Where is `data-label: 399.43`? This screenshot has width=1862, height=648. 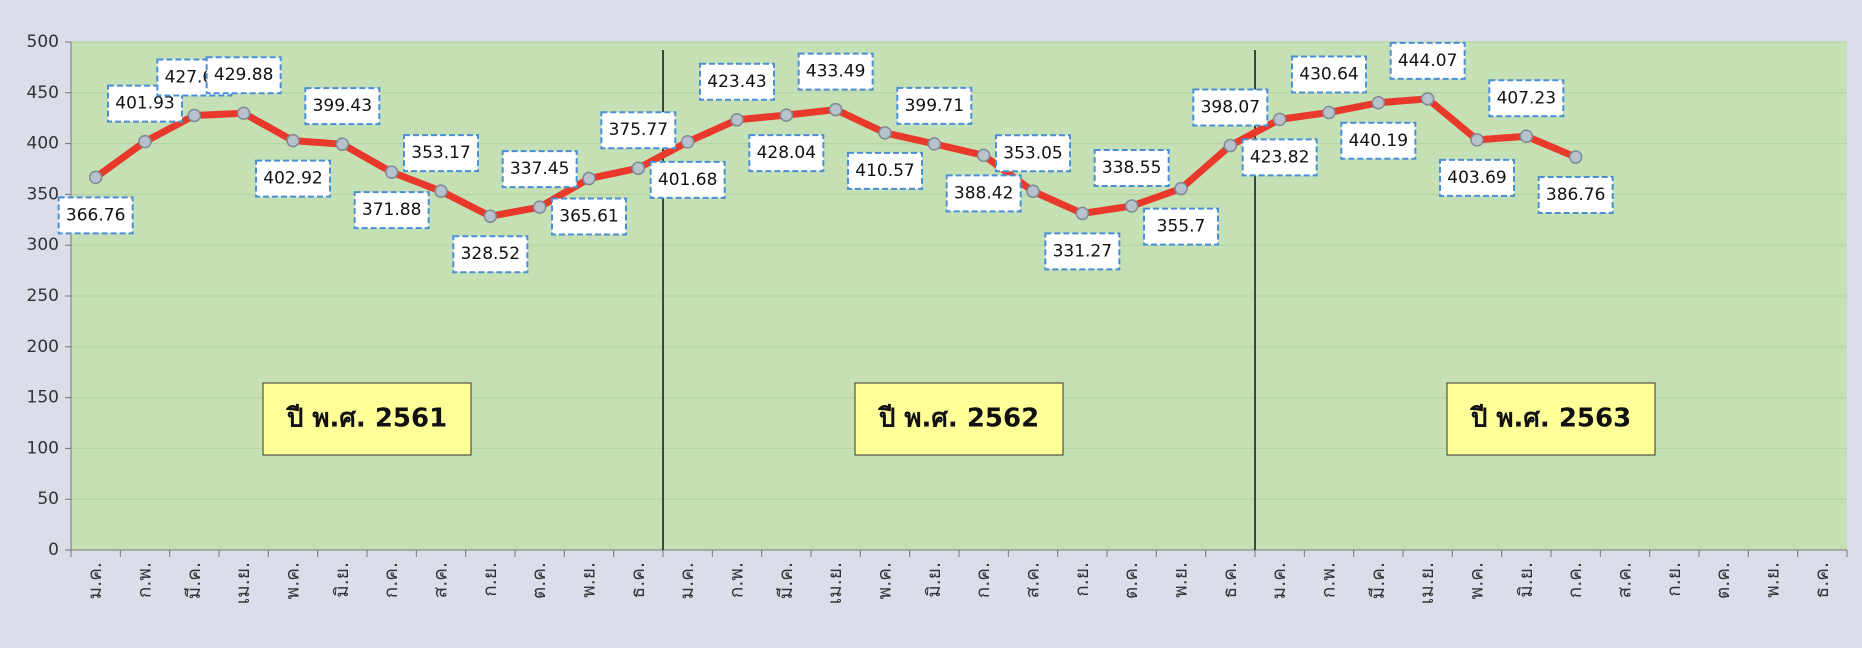
data-label: 399.43 is located at coordinates (342, 106).